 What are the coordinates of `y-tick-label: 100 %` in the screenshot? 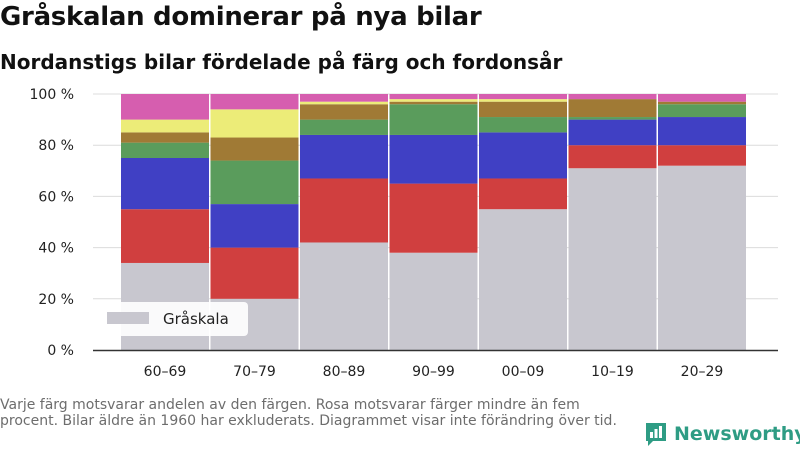 It's located at (52, 95).